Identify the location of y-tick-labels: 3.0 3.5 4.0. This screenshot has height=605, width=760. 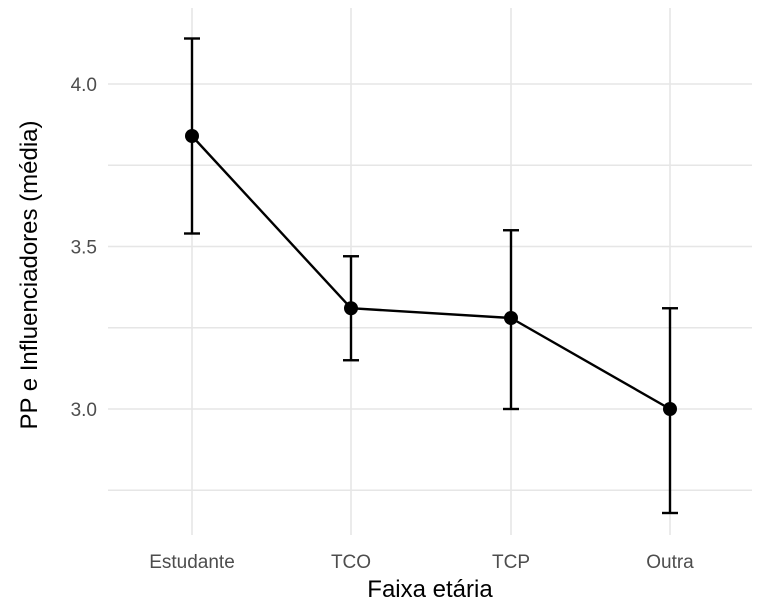
(84, 248).